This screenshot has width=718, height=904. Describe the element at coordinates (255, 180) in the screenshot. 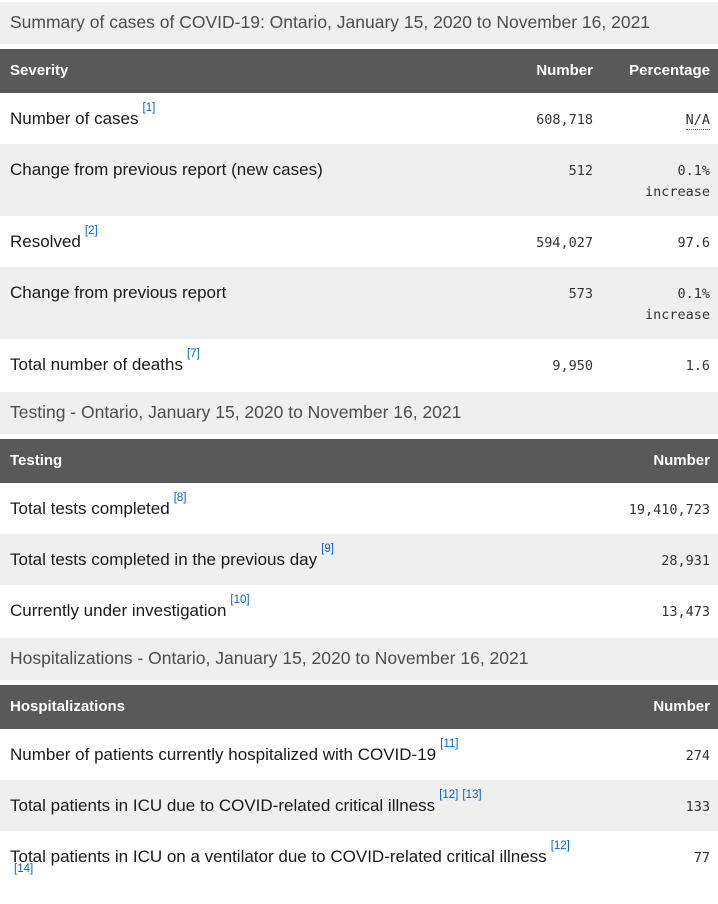

I see `row-label: Change from previous report (new cases)` at that location.